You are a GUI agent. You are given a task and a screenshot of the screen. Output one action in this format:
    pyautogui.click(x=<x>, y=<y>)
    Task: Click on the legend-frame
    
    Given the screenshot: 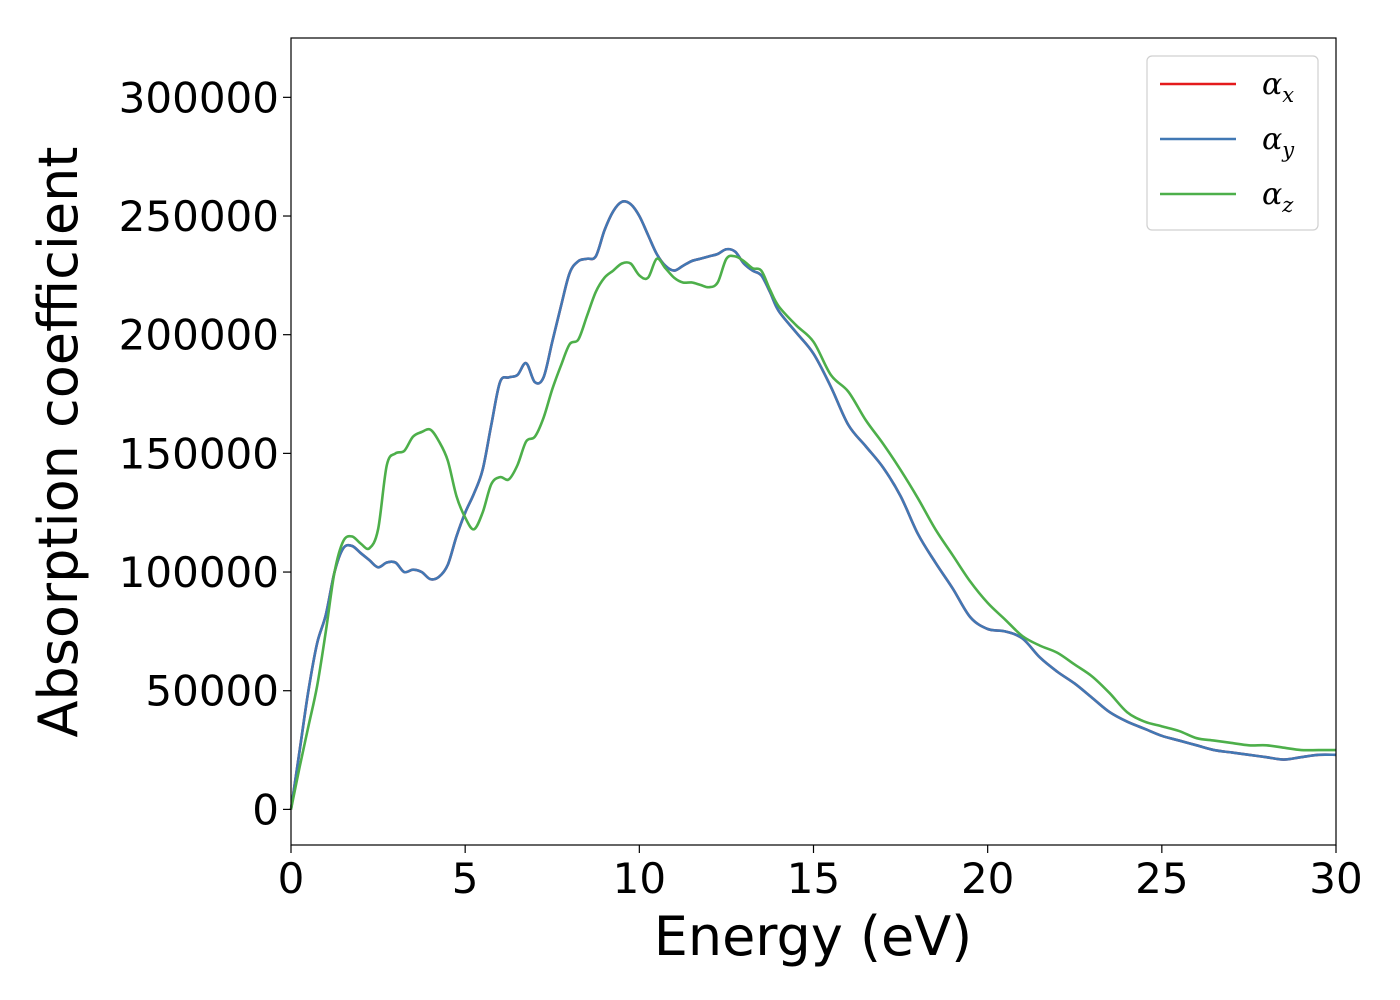 What is the action you would take?
    pyautogui.click(x=1232, y=143)
    